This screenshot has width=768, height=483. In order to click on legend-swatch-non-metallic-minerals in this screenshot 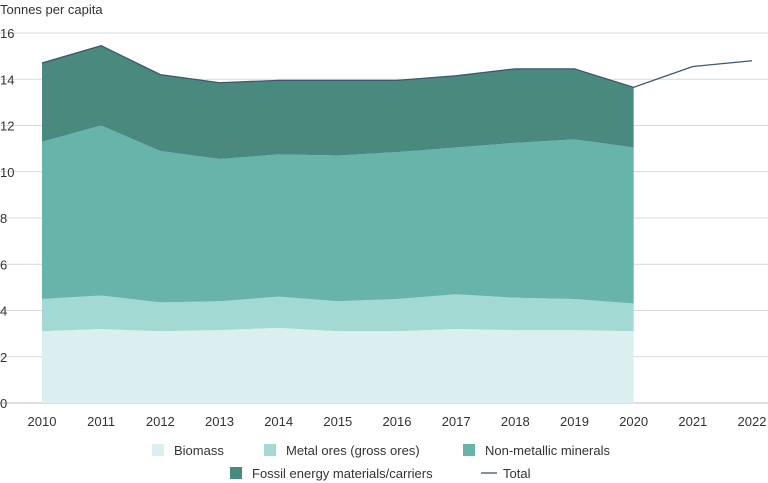, I will do `click(469, 450)`.